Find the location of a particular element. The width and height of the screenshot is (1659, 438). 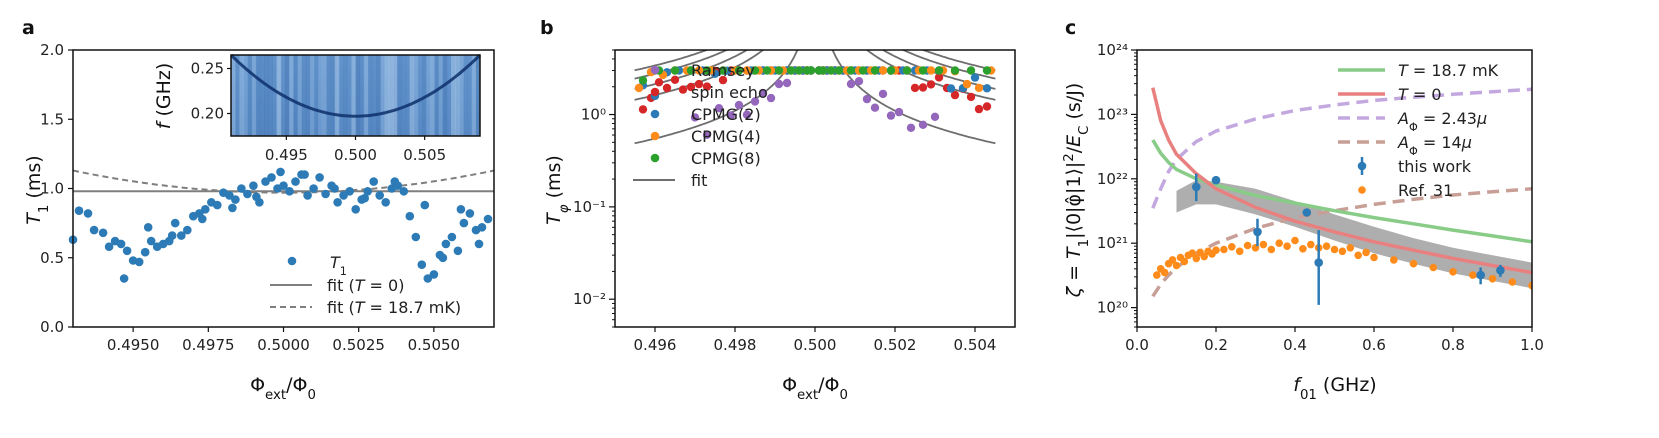

cpmg-4--point is located at coordinates (979, 88).